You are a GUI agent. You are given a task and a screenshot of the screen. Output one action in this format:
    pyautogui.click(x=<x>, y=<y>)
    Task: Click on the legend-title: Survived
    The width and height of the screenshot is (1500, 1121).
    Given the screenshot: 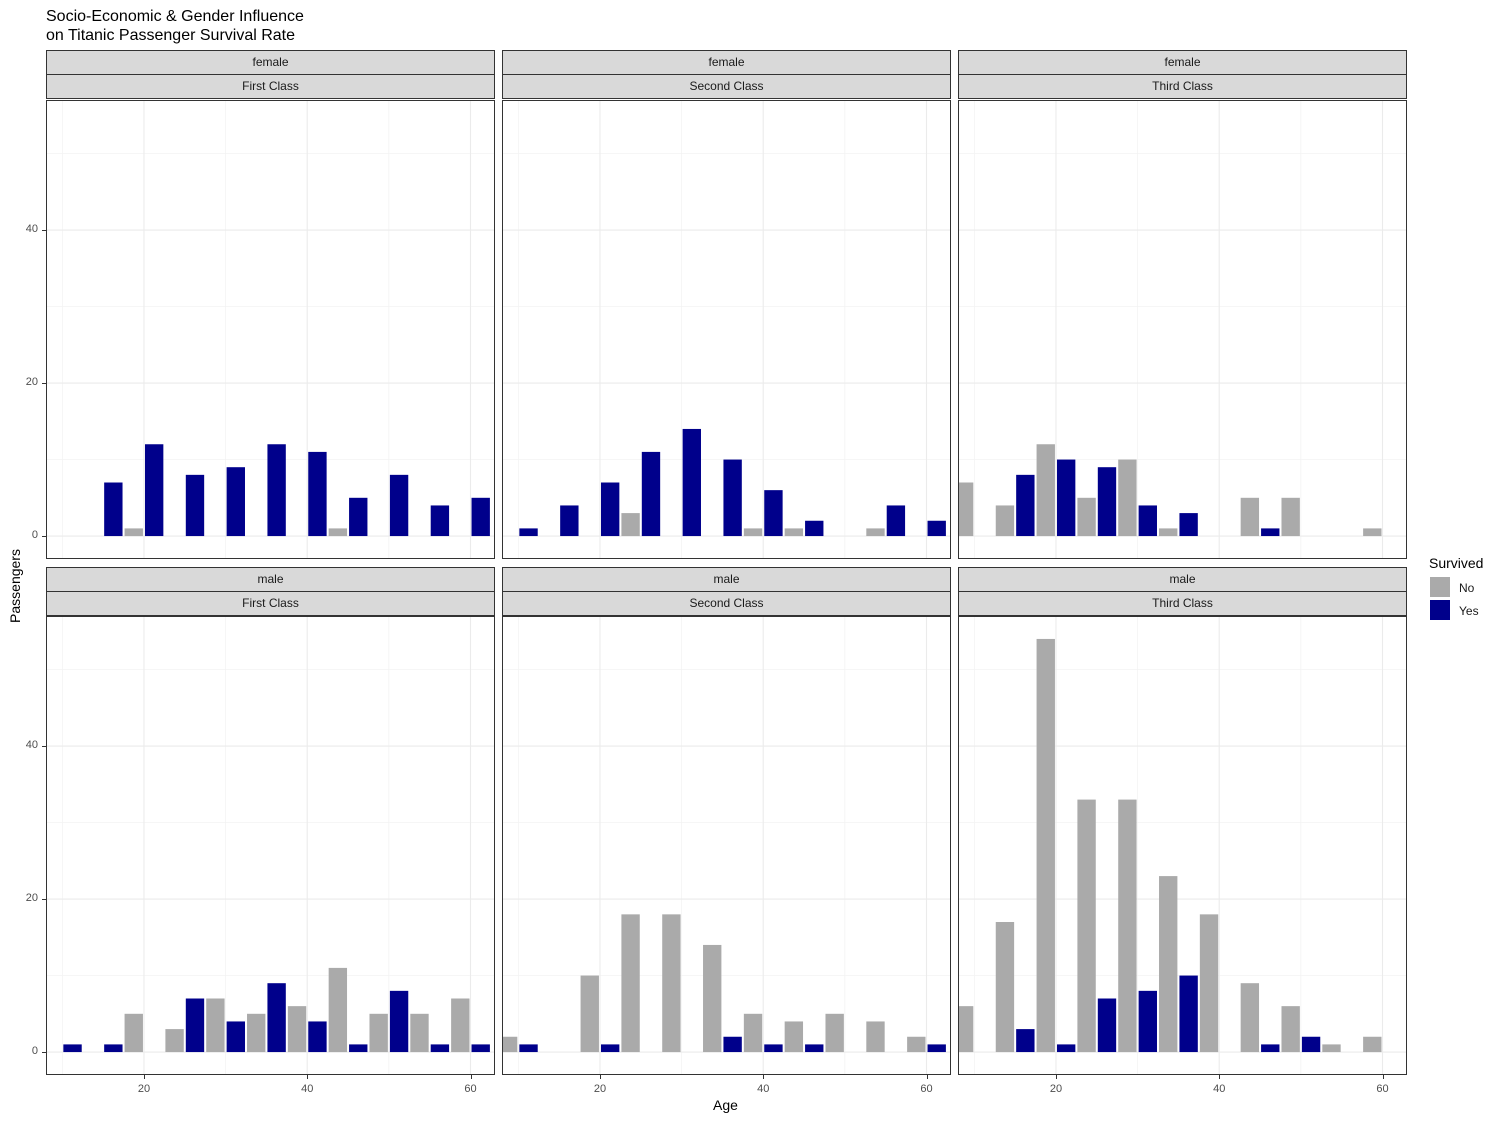 What is the action you would take?
    pyautogui.click(x=1456, y=563)
    